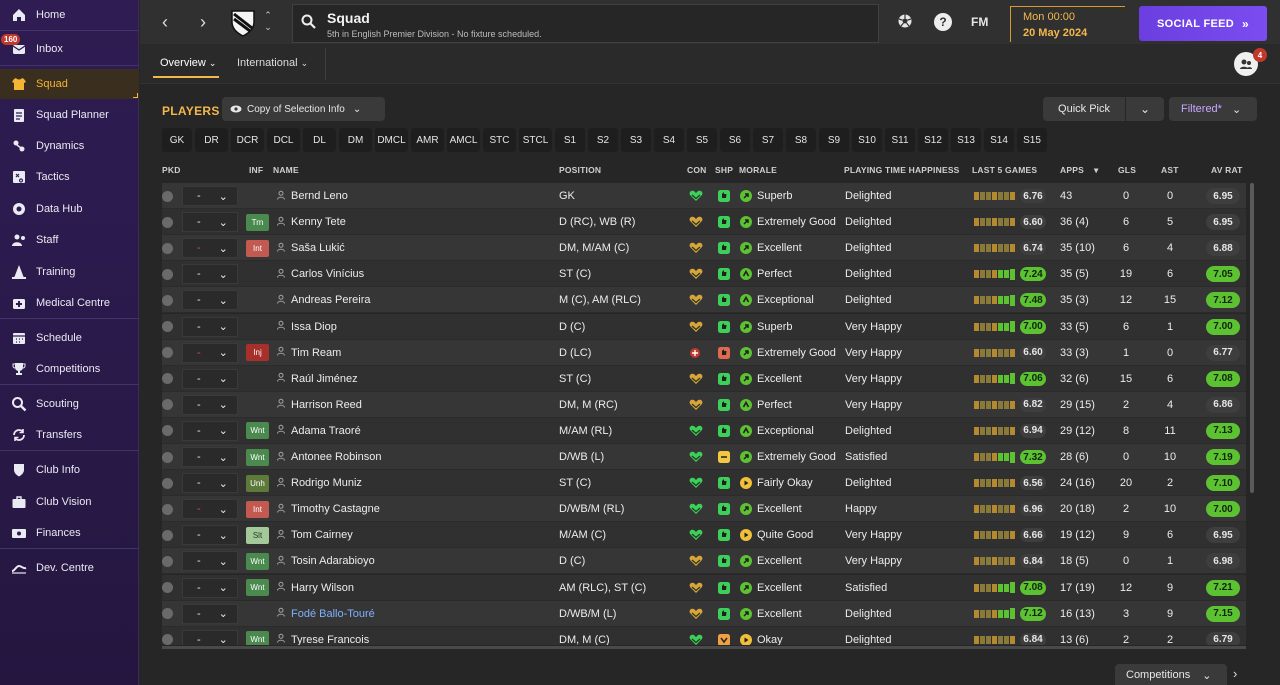 This screenshot has height=685, width=1280. Describe the element at coordinates (999, 140) in the screenshot. I see `position-chip-s14: S14` at that location.